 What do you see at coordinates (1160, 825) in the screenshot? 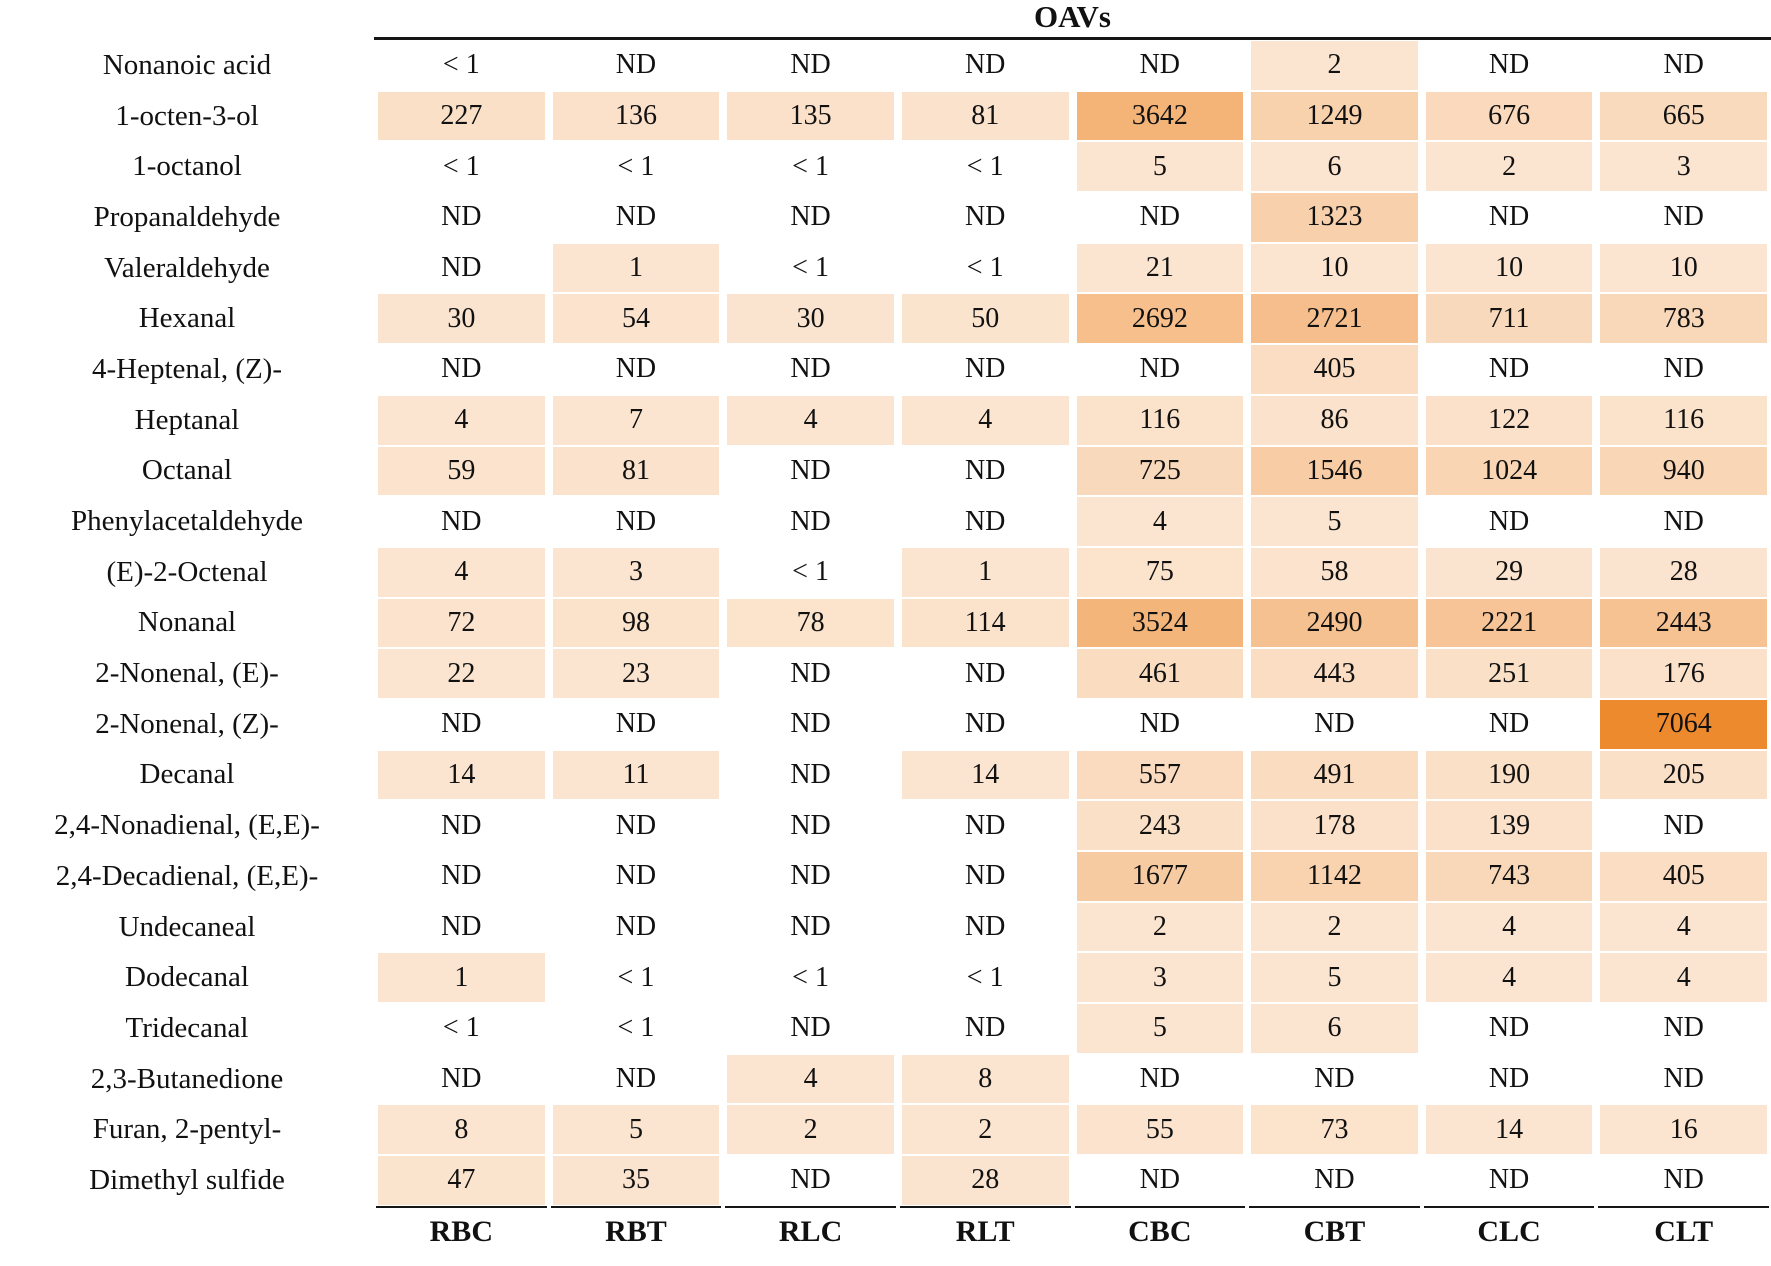
I see `heatmap-cell-value: 243` at bounding box center [1160, 825].